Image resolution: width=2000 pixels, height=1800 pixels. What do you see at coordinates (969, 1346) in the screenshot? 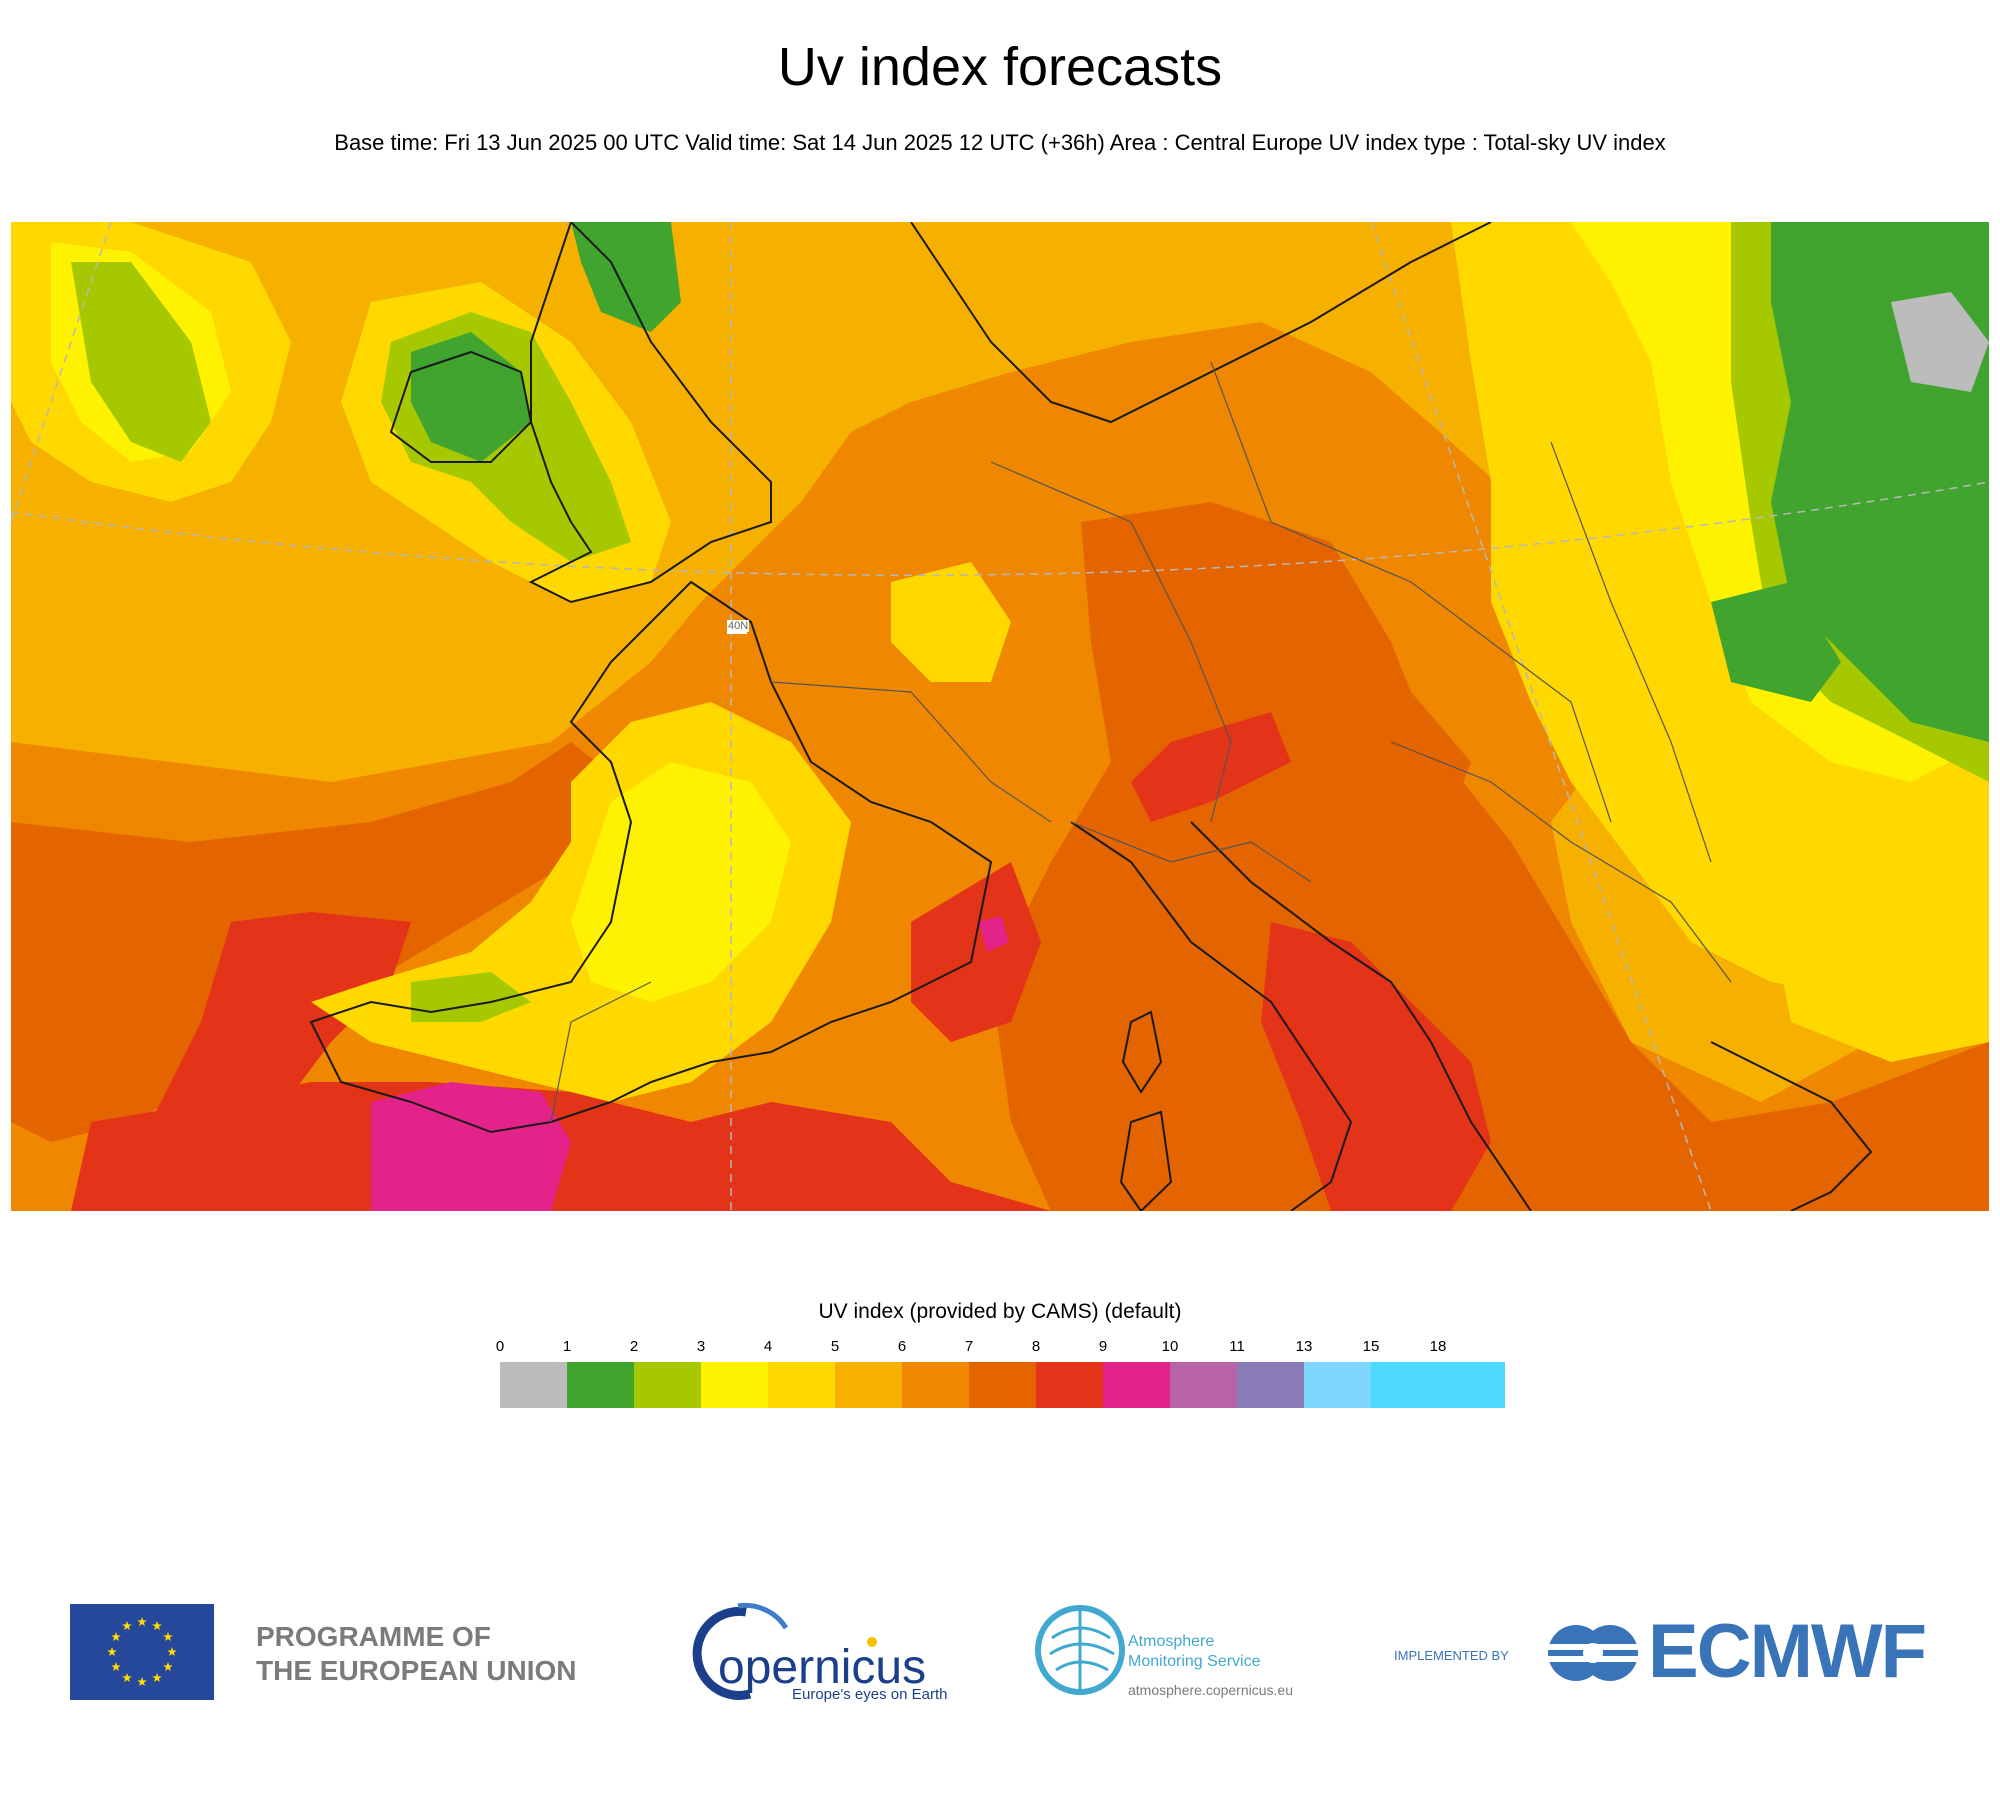
I see `legend-tick-label: 7` at bounding box center [969, 1346].